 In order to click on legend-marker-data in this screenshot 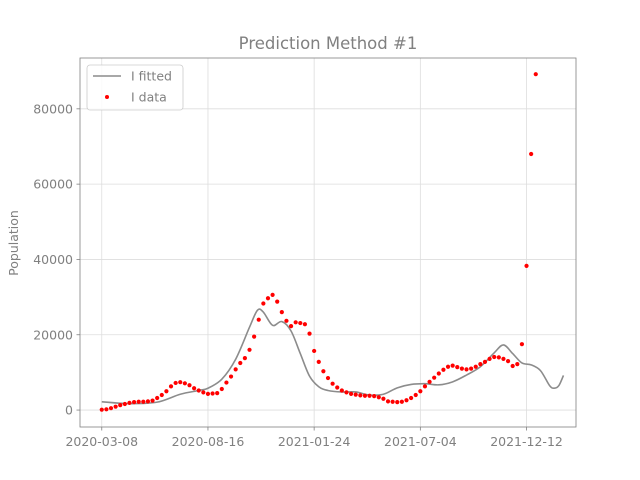, I will do `click(107, 97)`.